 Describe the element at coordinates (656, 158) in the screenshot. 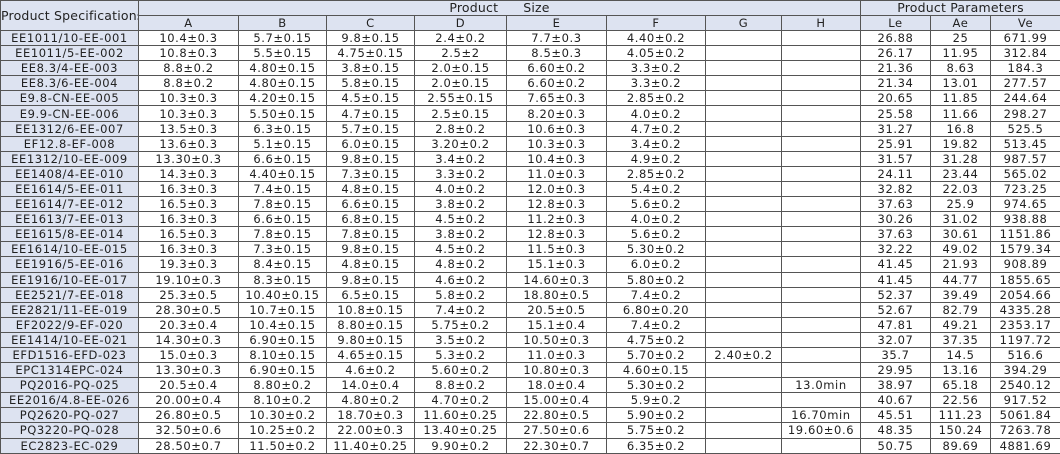

I see `cell-f: 4.9±0.2` at that location.